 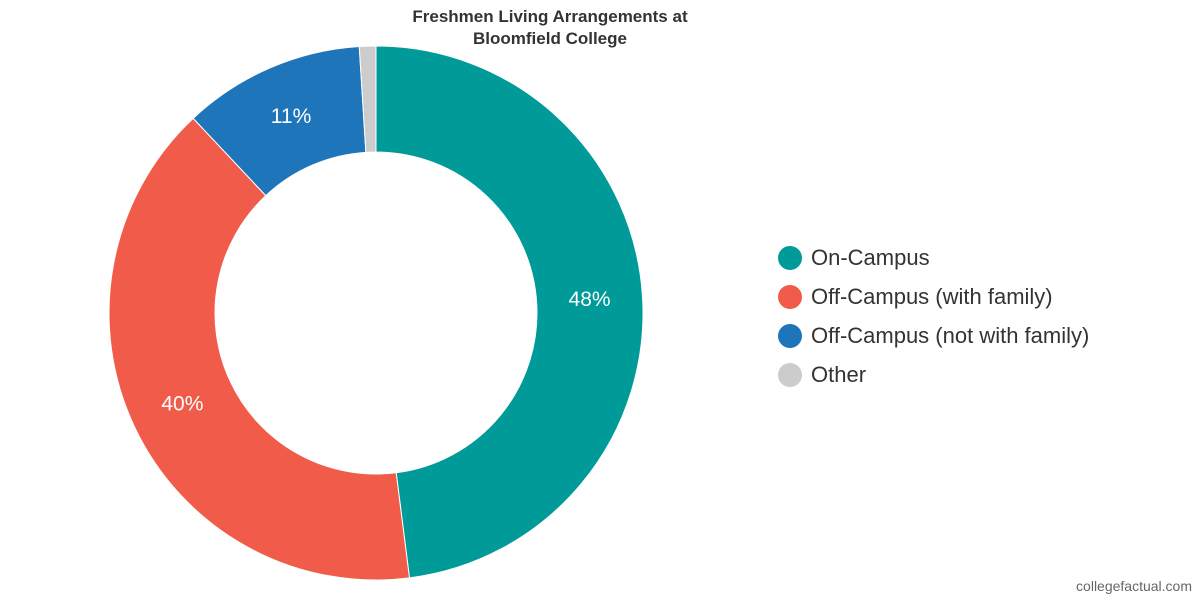 I want to click on legend-item-on-campus: On-Campus, so click(x=933, y=257).